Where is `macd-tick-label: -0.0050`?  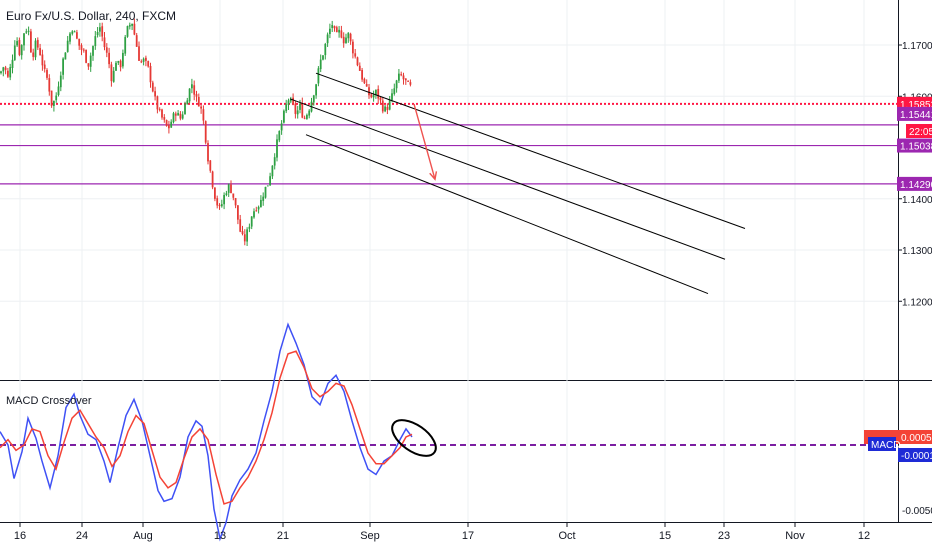 macd-tick-label: -0.0050 is located at coordinates (917, 511).